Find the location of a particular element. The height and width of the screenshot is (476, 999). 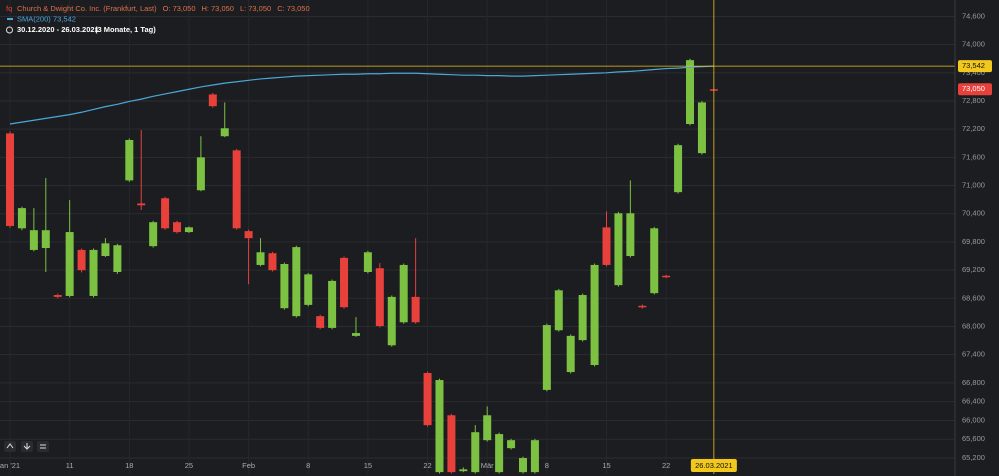

sma-legend-swatch is located at coordinates (10, 19).